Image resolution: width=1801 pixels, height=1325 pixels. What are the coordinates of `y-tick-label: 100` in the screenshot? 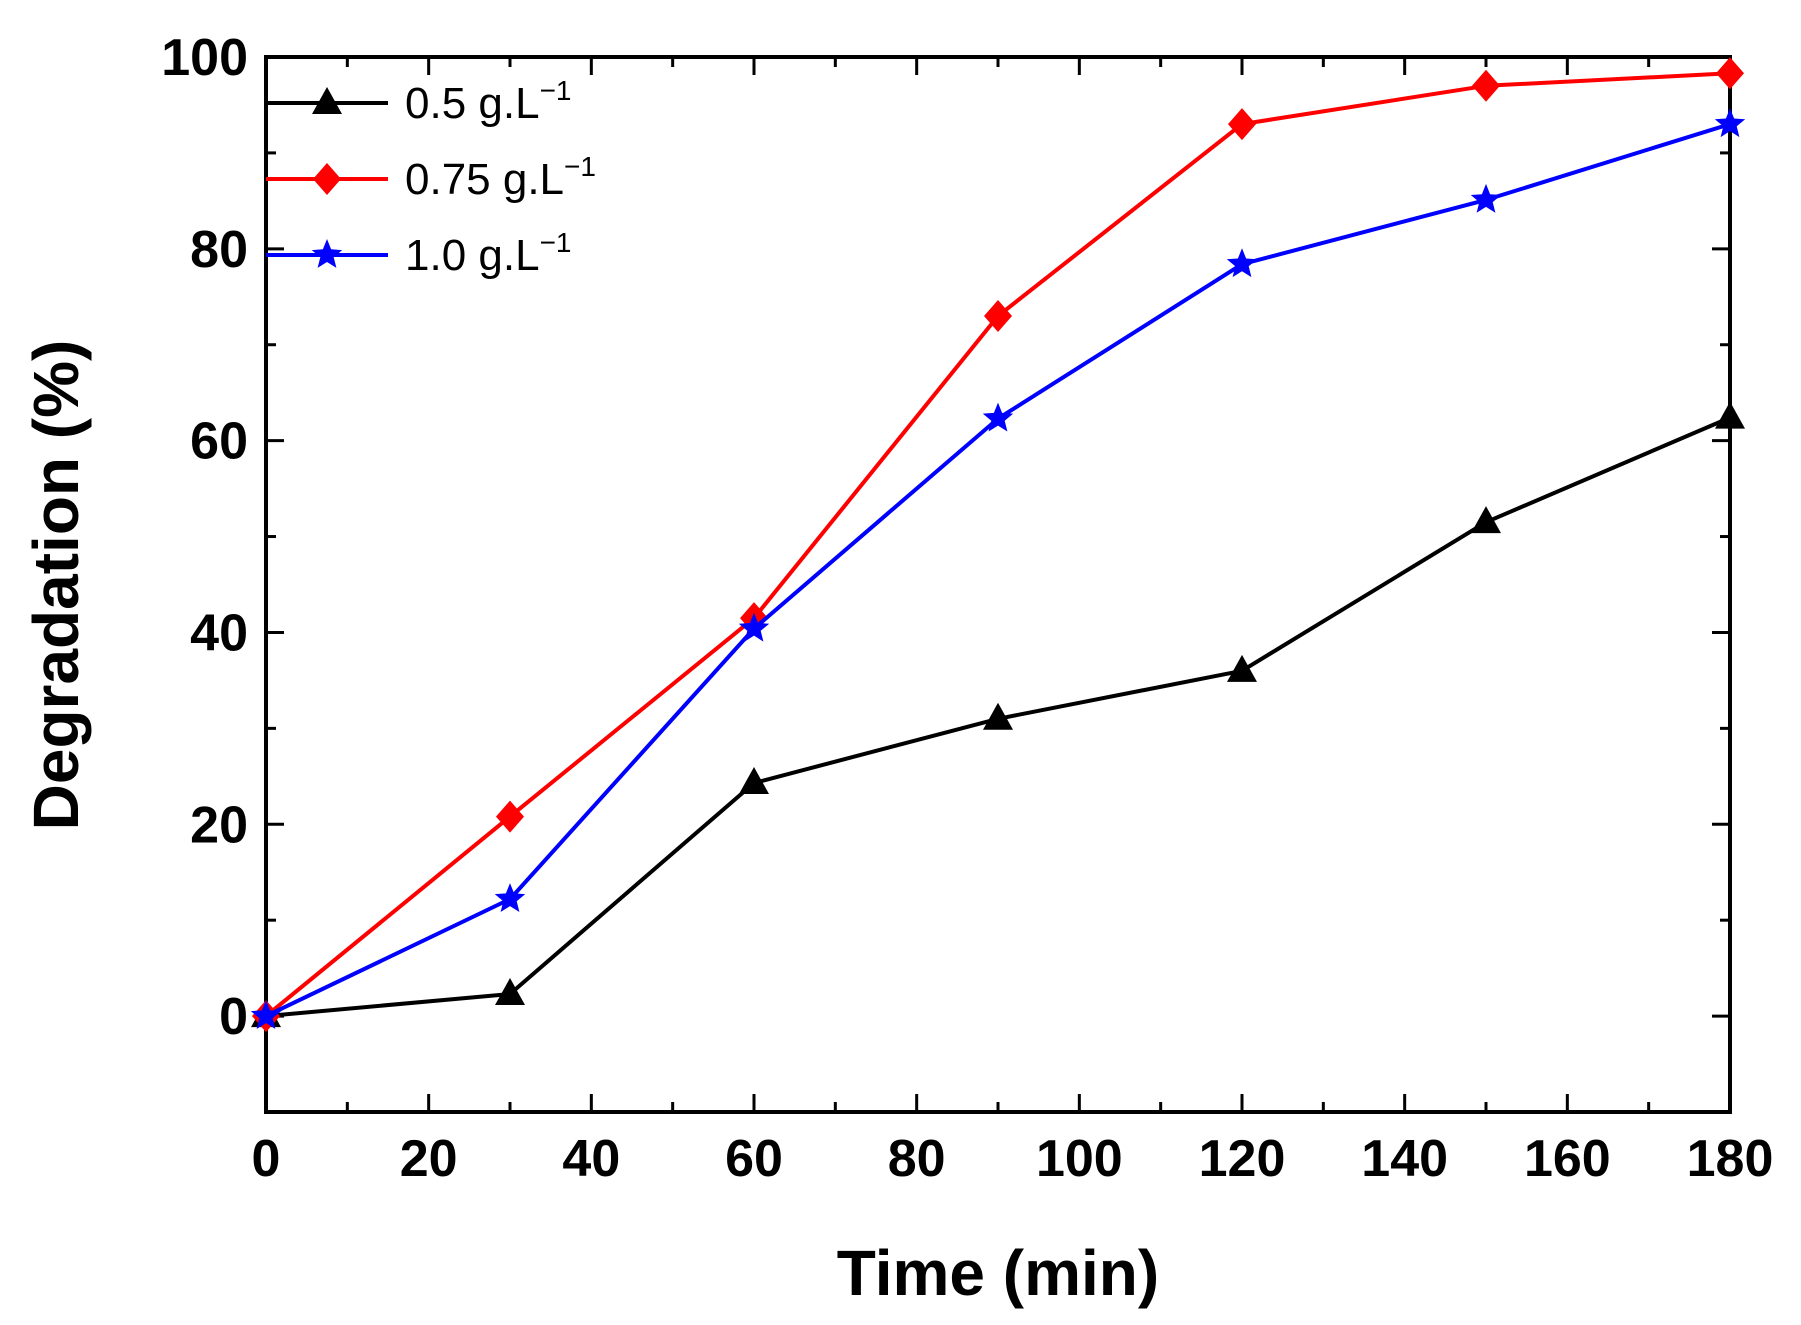 It's located at (204, 58).